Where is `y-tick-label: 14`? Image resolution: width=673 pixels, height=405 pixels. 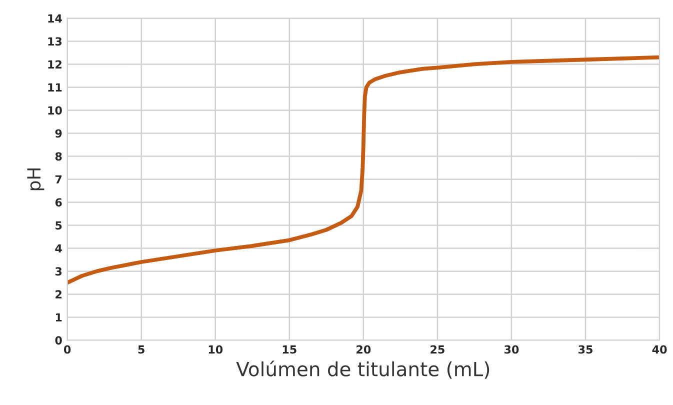 y-tick-label: 14 is located at coordinates (55, 18).